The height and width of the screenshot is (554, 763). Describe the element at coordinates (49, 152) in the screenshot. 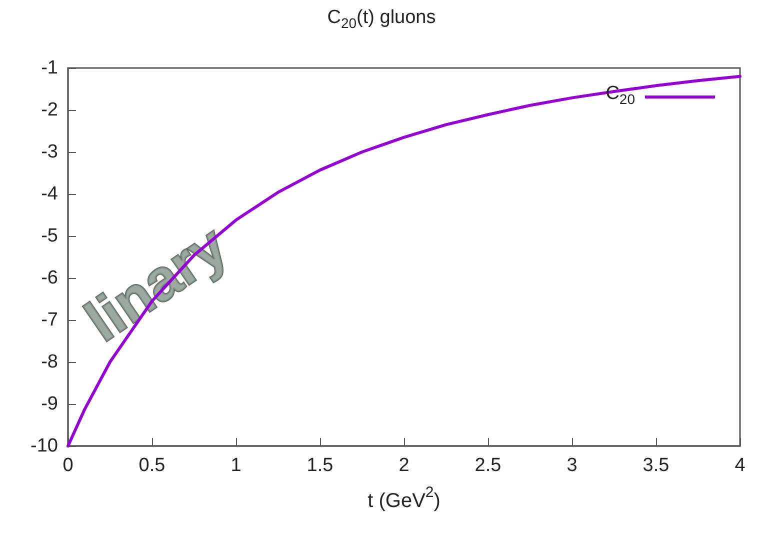

I see `y-tick-label: -3` at that location.